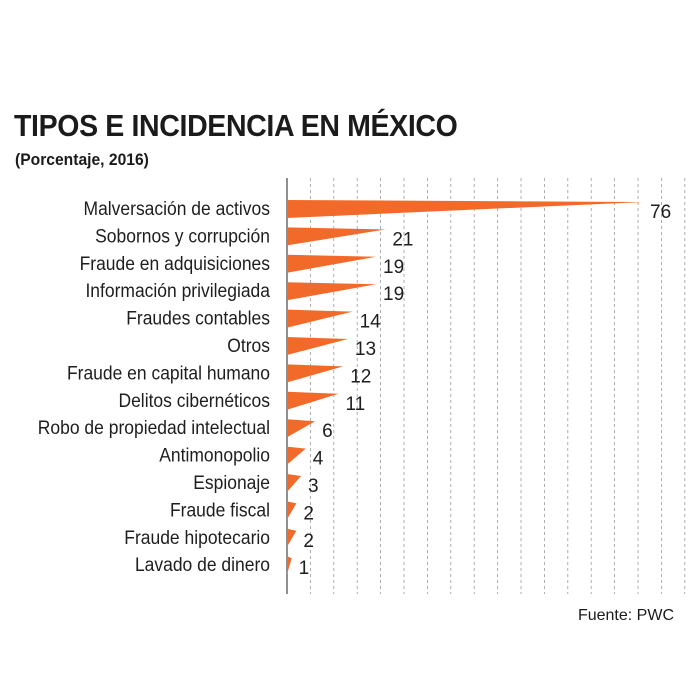 The height and width of the screenshot is (686, 696). I want to click on category-label: Información privilegiada, so click(177, 291).